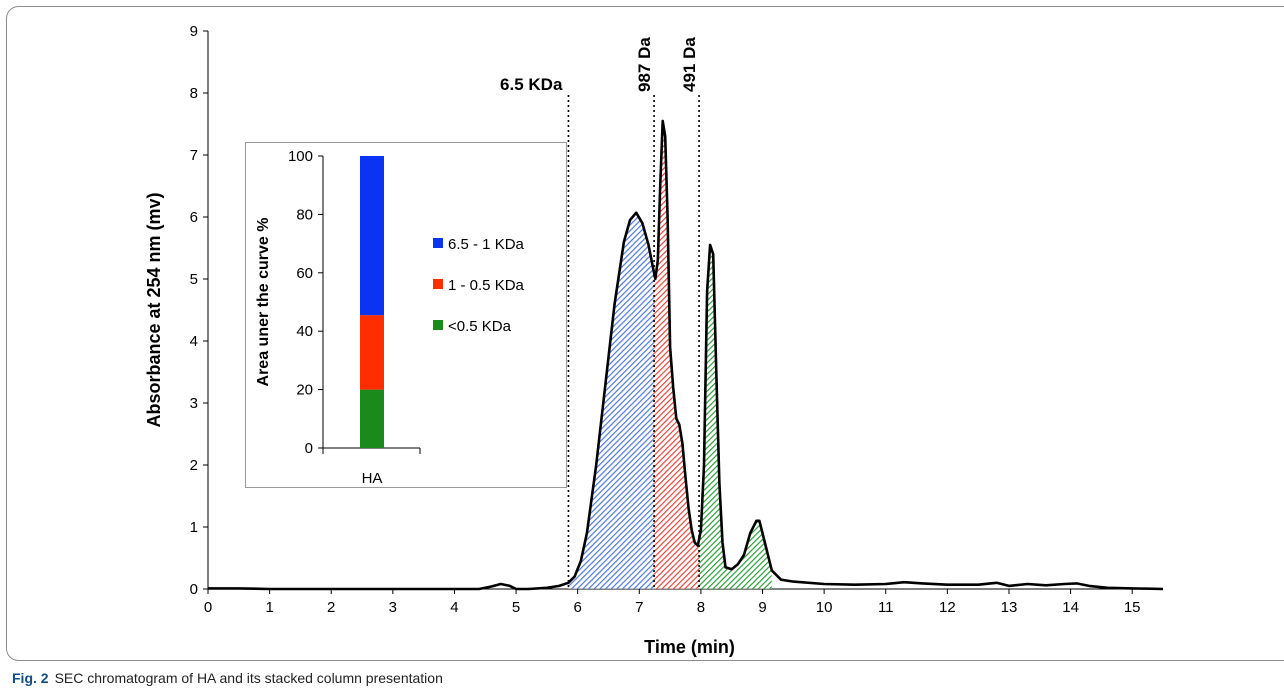 This screenshot has width=1284, height=695. What do you see at coordinates (1009, 607) in the screenshot?
I see `x-tick-label: 13` at bounding box center [1009, 607].